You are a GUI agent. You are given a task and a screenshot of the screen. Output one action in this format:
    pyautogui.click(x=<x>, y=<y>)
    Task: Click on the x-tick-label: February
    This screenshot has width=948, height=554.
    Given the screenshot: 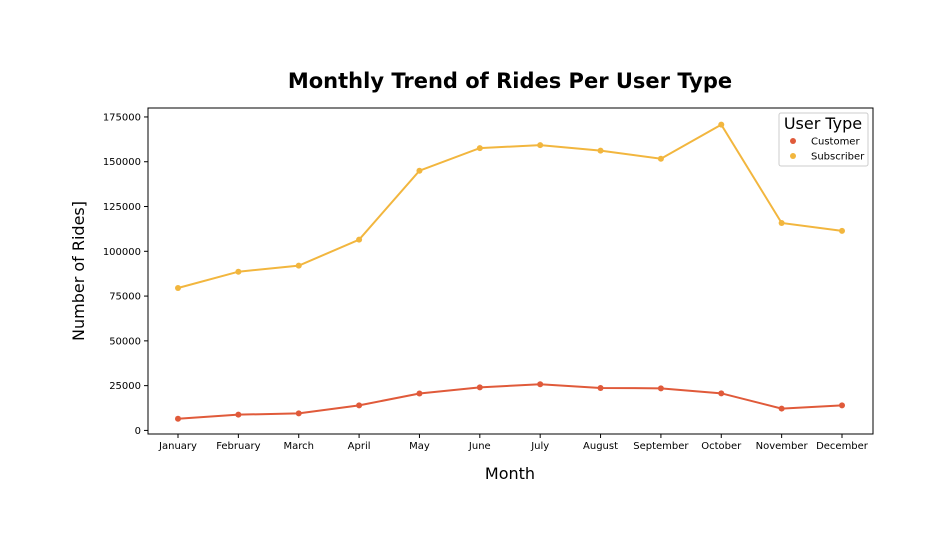 What is the action you would take?
    pyautogui.click(x=238, y=446)
    